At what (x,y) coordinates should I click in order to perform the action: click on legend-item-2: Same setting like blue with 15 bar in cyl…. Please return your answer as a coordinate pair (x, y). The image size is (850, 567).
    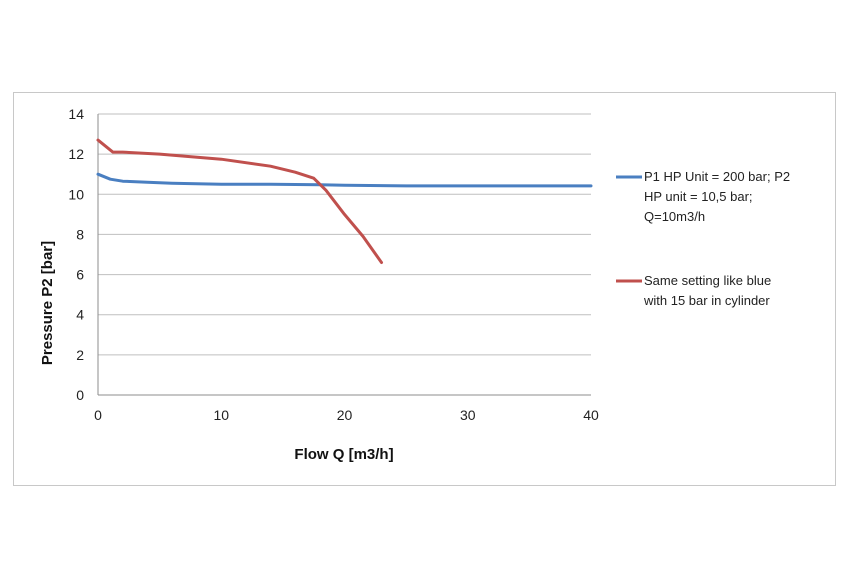
    Looking at the image, I should click on (693, 290).